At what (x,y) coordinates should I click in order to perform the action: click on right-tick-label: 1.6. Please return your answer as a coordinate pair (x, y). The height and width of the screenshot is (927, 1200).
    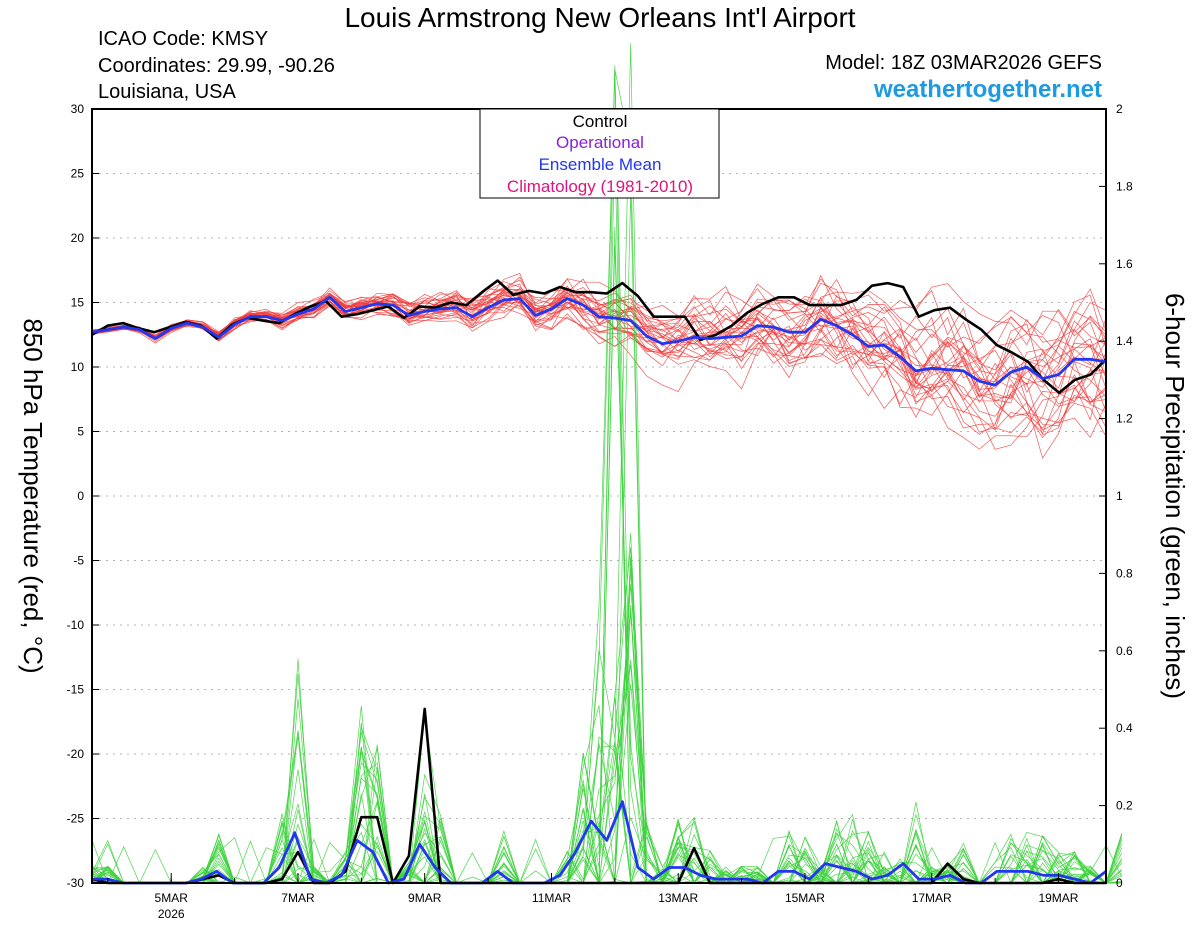
    Looking at the image, I should click on (1124, 264).